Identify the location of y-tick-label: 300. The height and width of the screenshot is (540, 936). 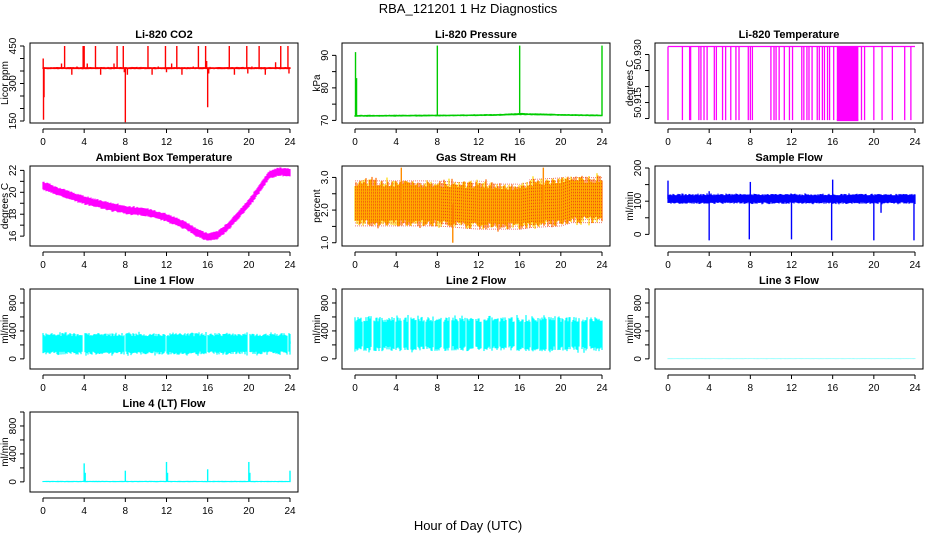
(13, 83).